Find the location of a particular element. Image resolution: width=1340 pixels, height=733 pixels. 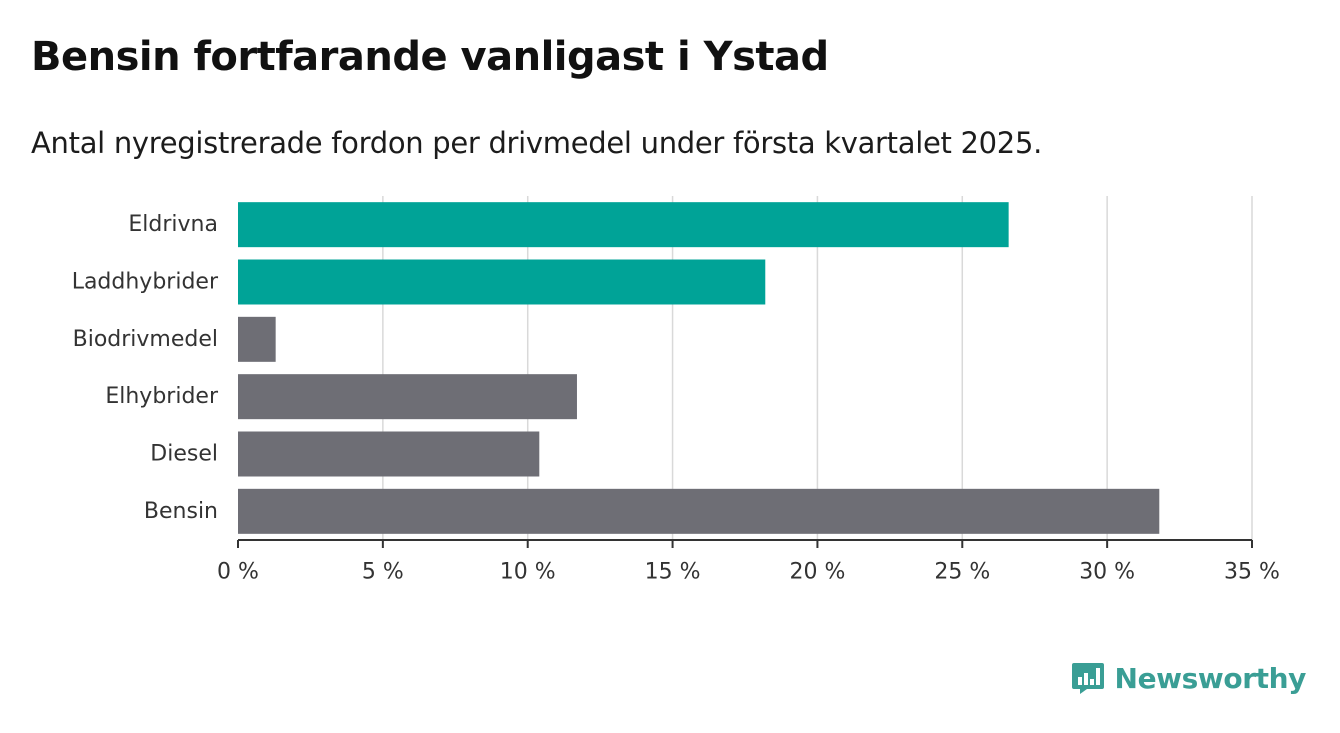

bar-elhybrider is located at coordinates (407, 397).